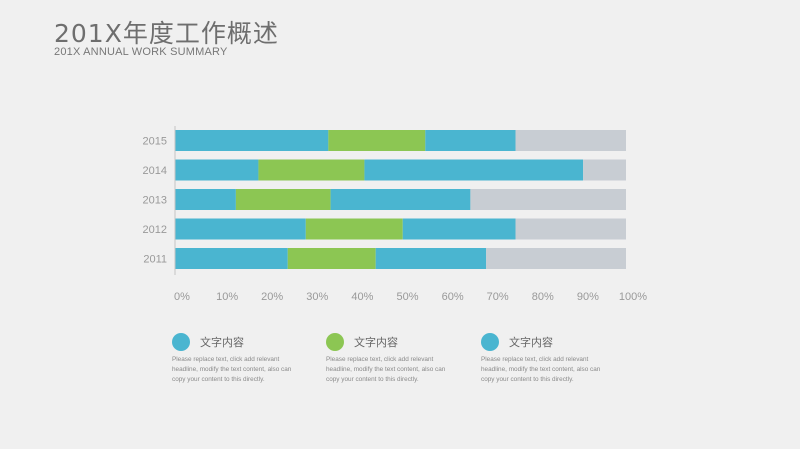 The image size is (800, 449). Describe the element at coordinates (317, 297) in the screenshot. I see `x-tick-label: 30%` at that location.